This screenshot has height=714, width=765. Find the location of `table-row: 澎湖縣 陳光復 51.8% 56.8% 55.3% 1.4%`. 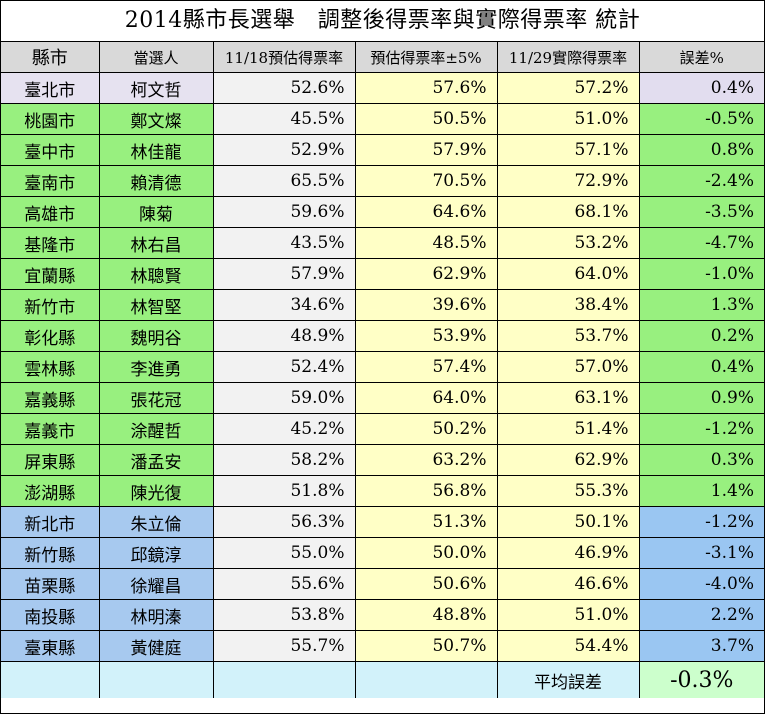

table-row: 澎湖縣 陳光復 51.8% 56.8% 55.3% 1.4% is located at coordinates (382, 491).